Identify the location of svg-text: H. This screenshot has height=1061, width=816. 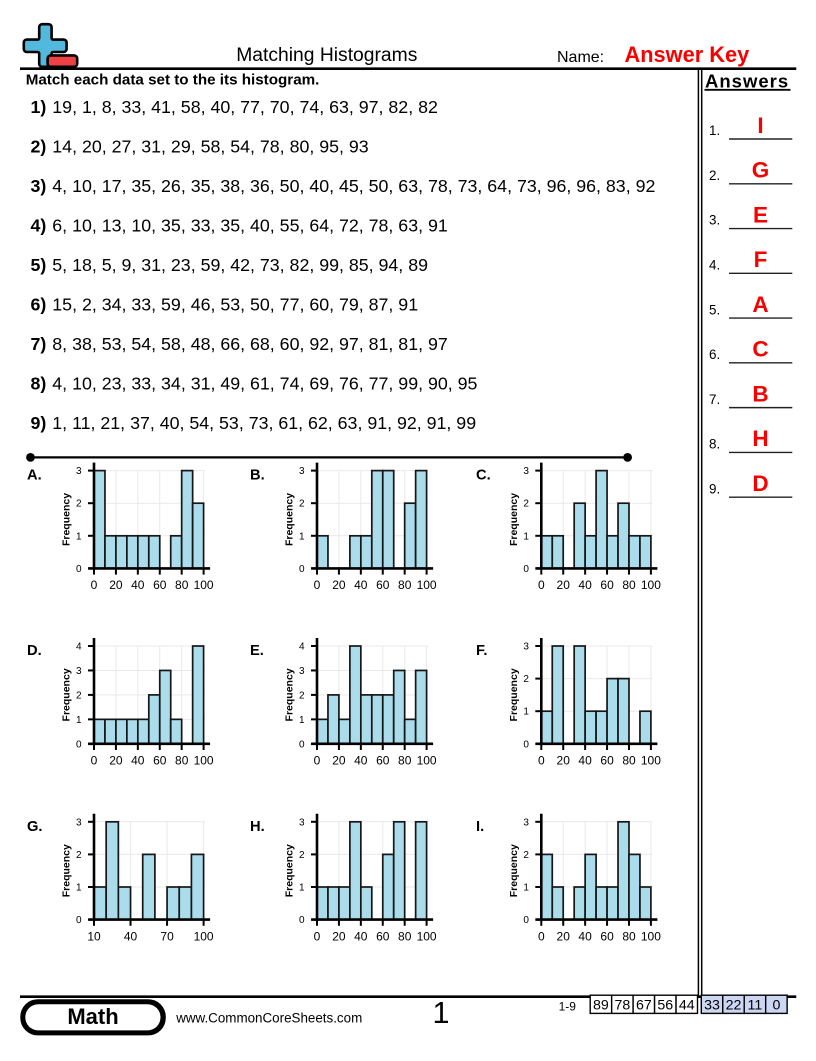
(760, 438).